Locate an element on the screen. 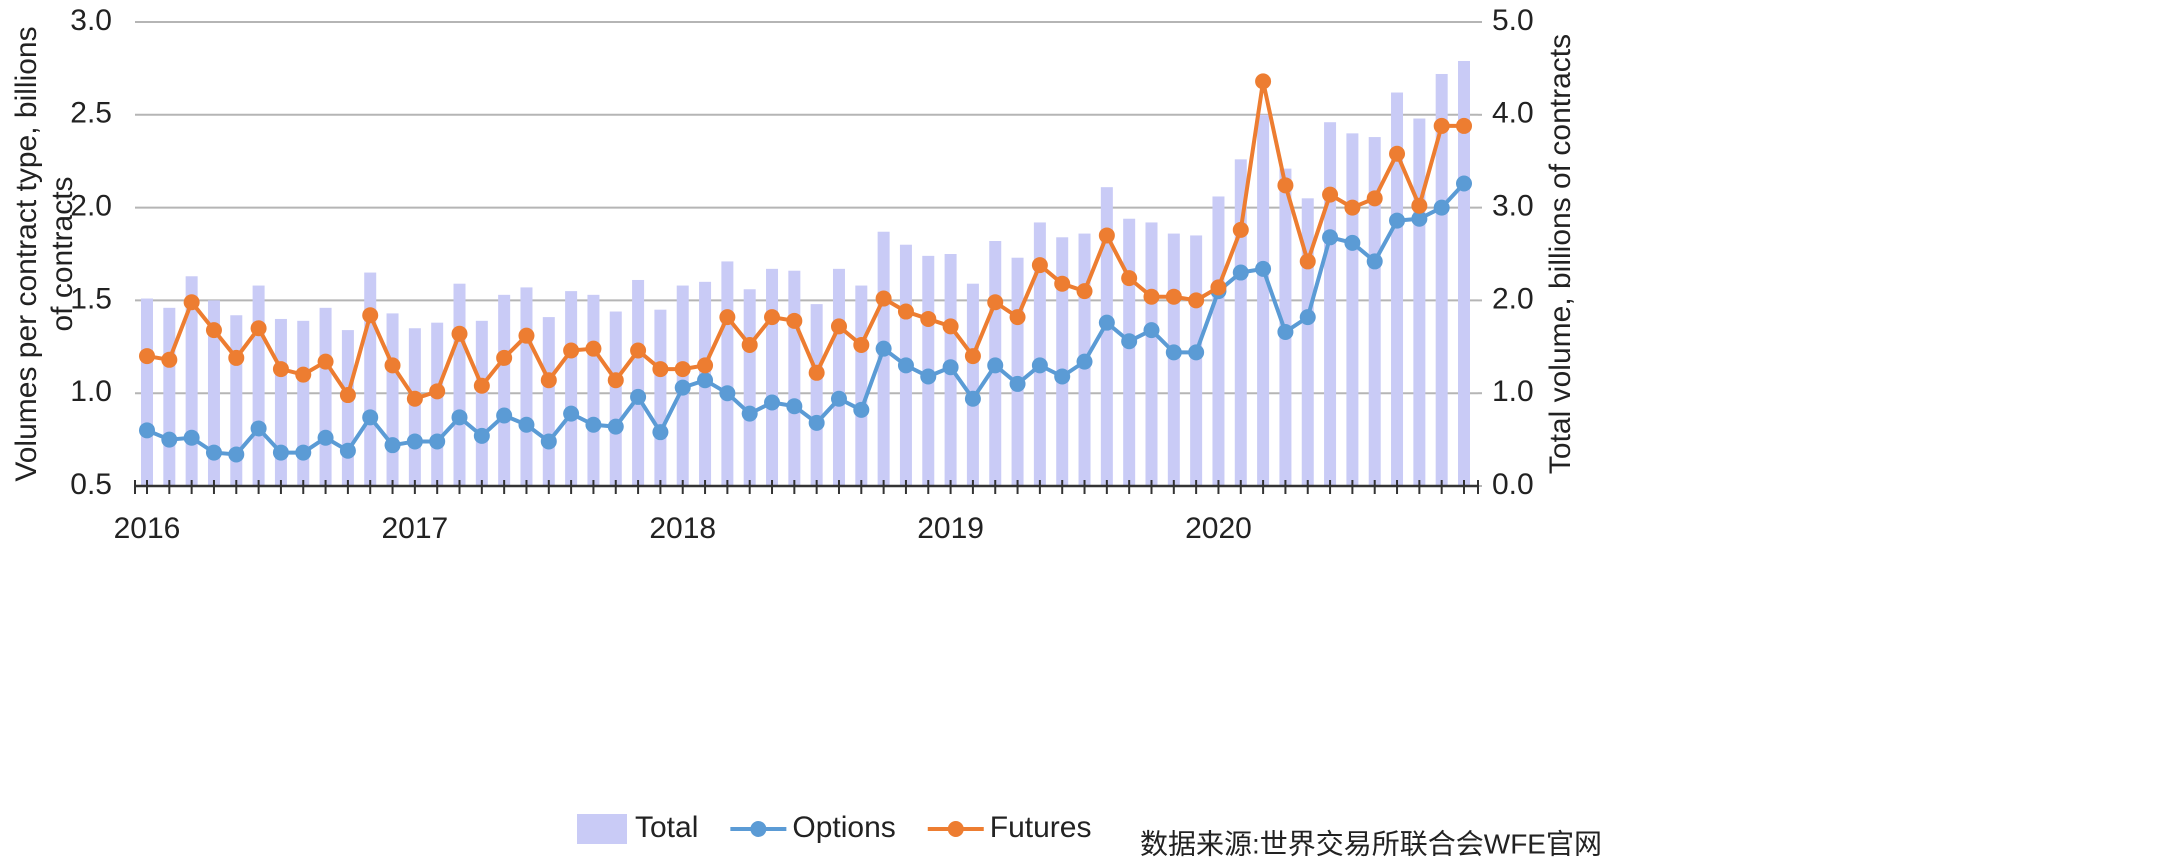  legend-swatch is located at coordinates (602, 829).